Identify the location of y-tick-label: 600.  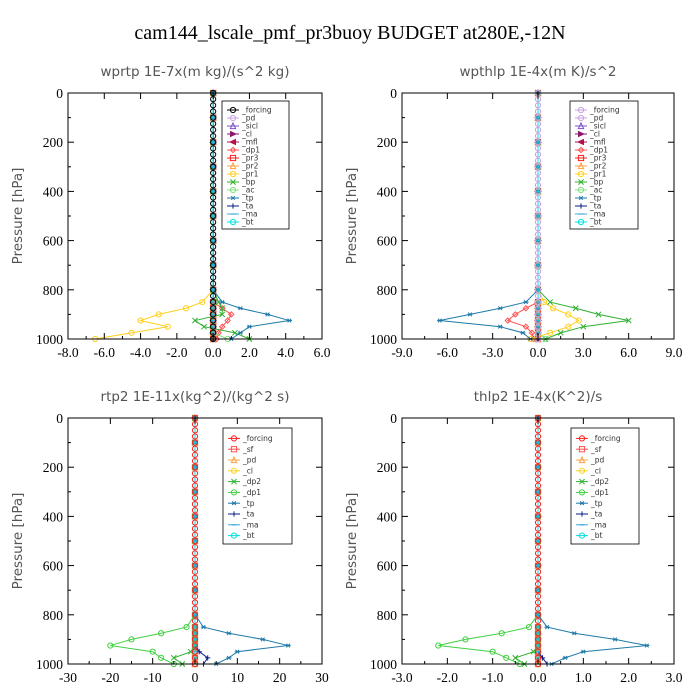
(53, 241).